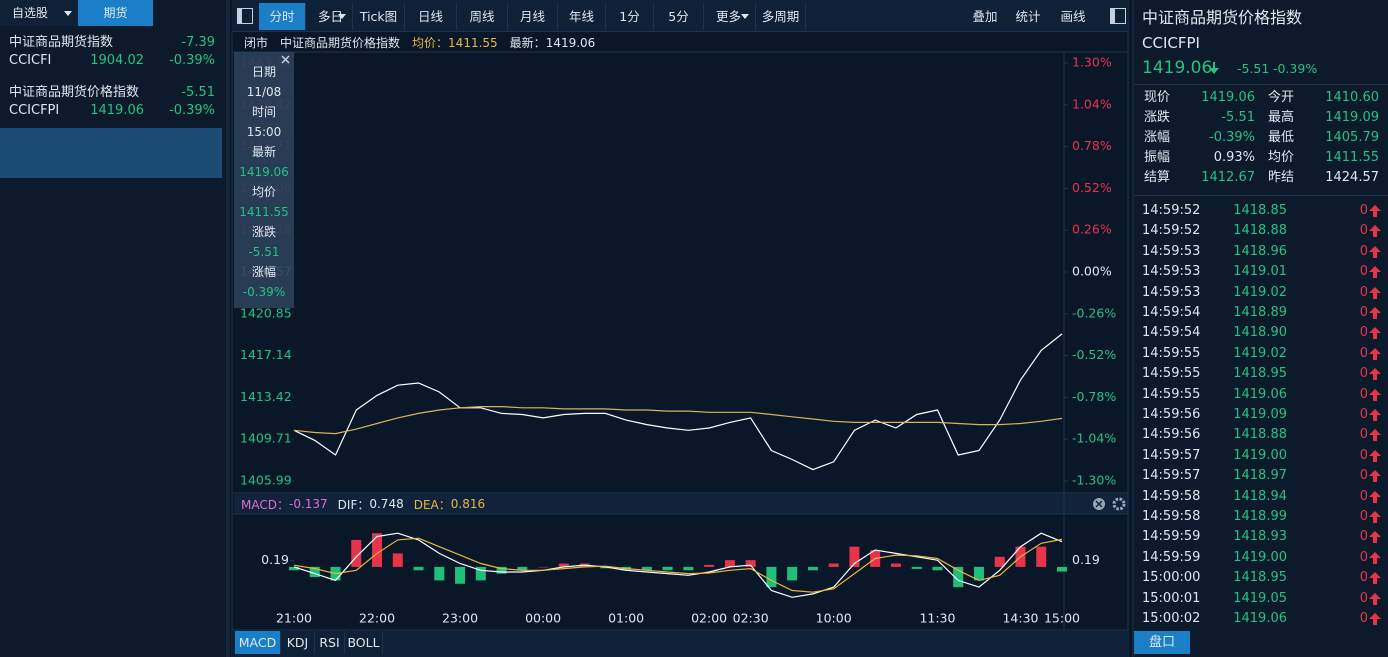 Image resolution: width=1388 pixels, height=657 pixels. What do you see at coordinates (330, 642) in the screenshot?
I see `indicator-tab: RSI` at bounding box center [330, 642].